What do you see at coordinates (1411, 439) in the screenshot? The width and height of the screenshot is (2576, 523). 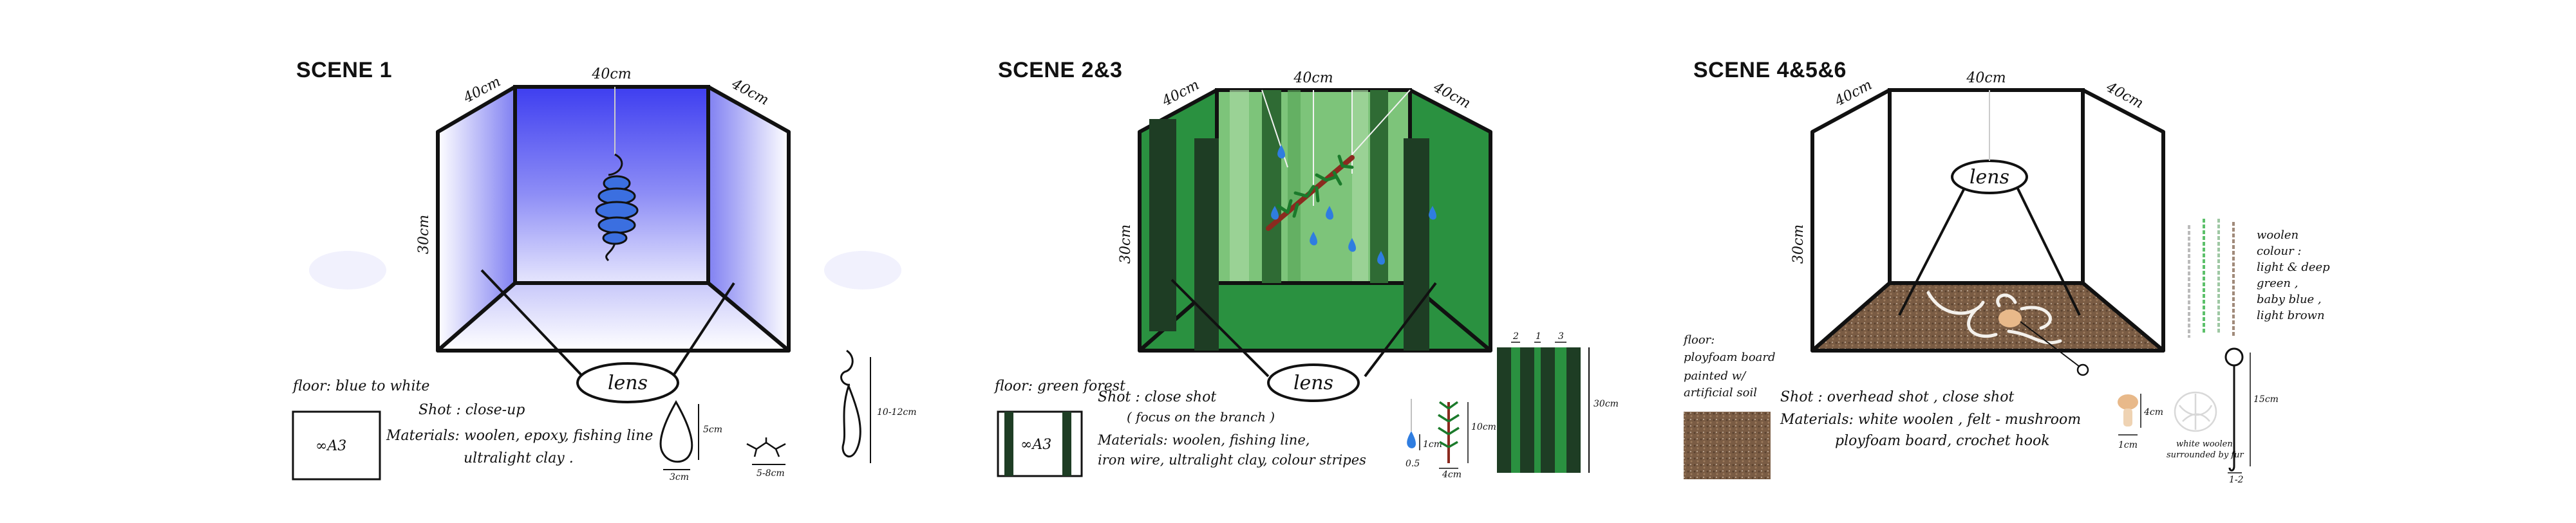 I see `scene23-drop-sketch` at bounding box center [1411, 439].